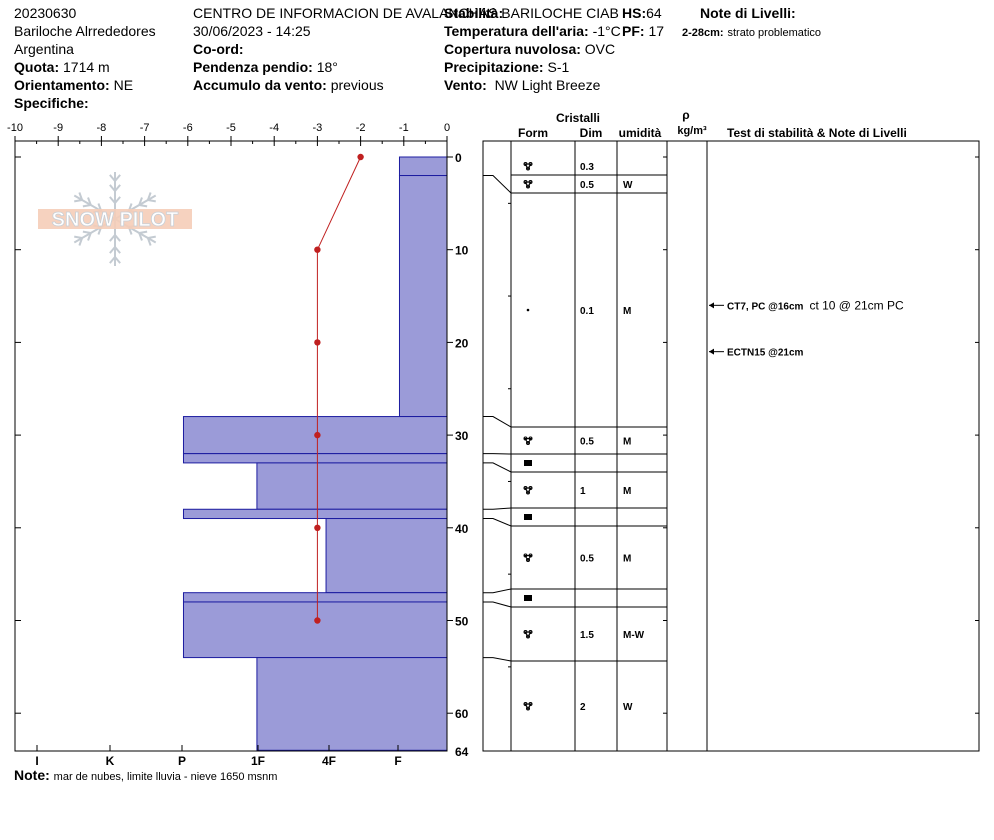 This screenshot has height=840, width=994. What do you see at coordinates (85, 31) in the screenshot?
I see `location: Bariloche Alrrededores` at bounding box center [85, 31].